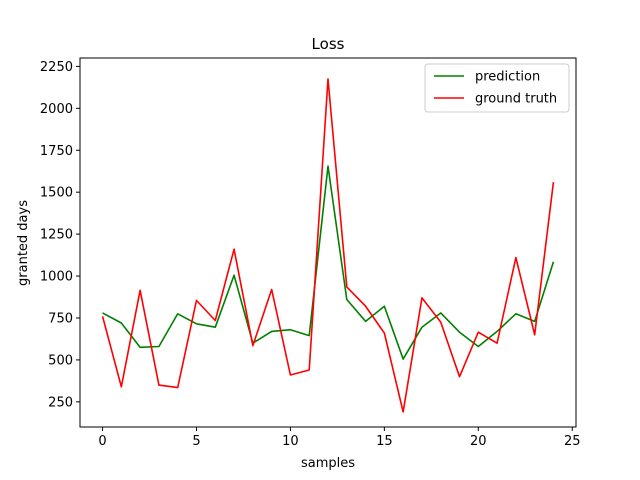 The width and height of the screenshot is (640, 480). Describe the element at coordinates (328, 44) in the screenshot. I see `chart-title: Loss` at that location.